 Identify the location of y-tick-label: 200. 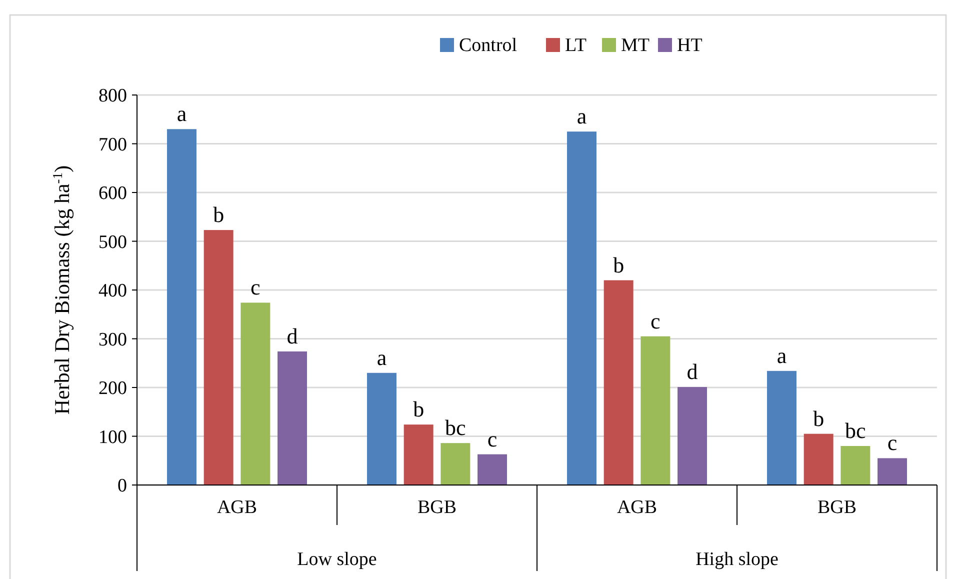
(112, 389).